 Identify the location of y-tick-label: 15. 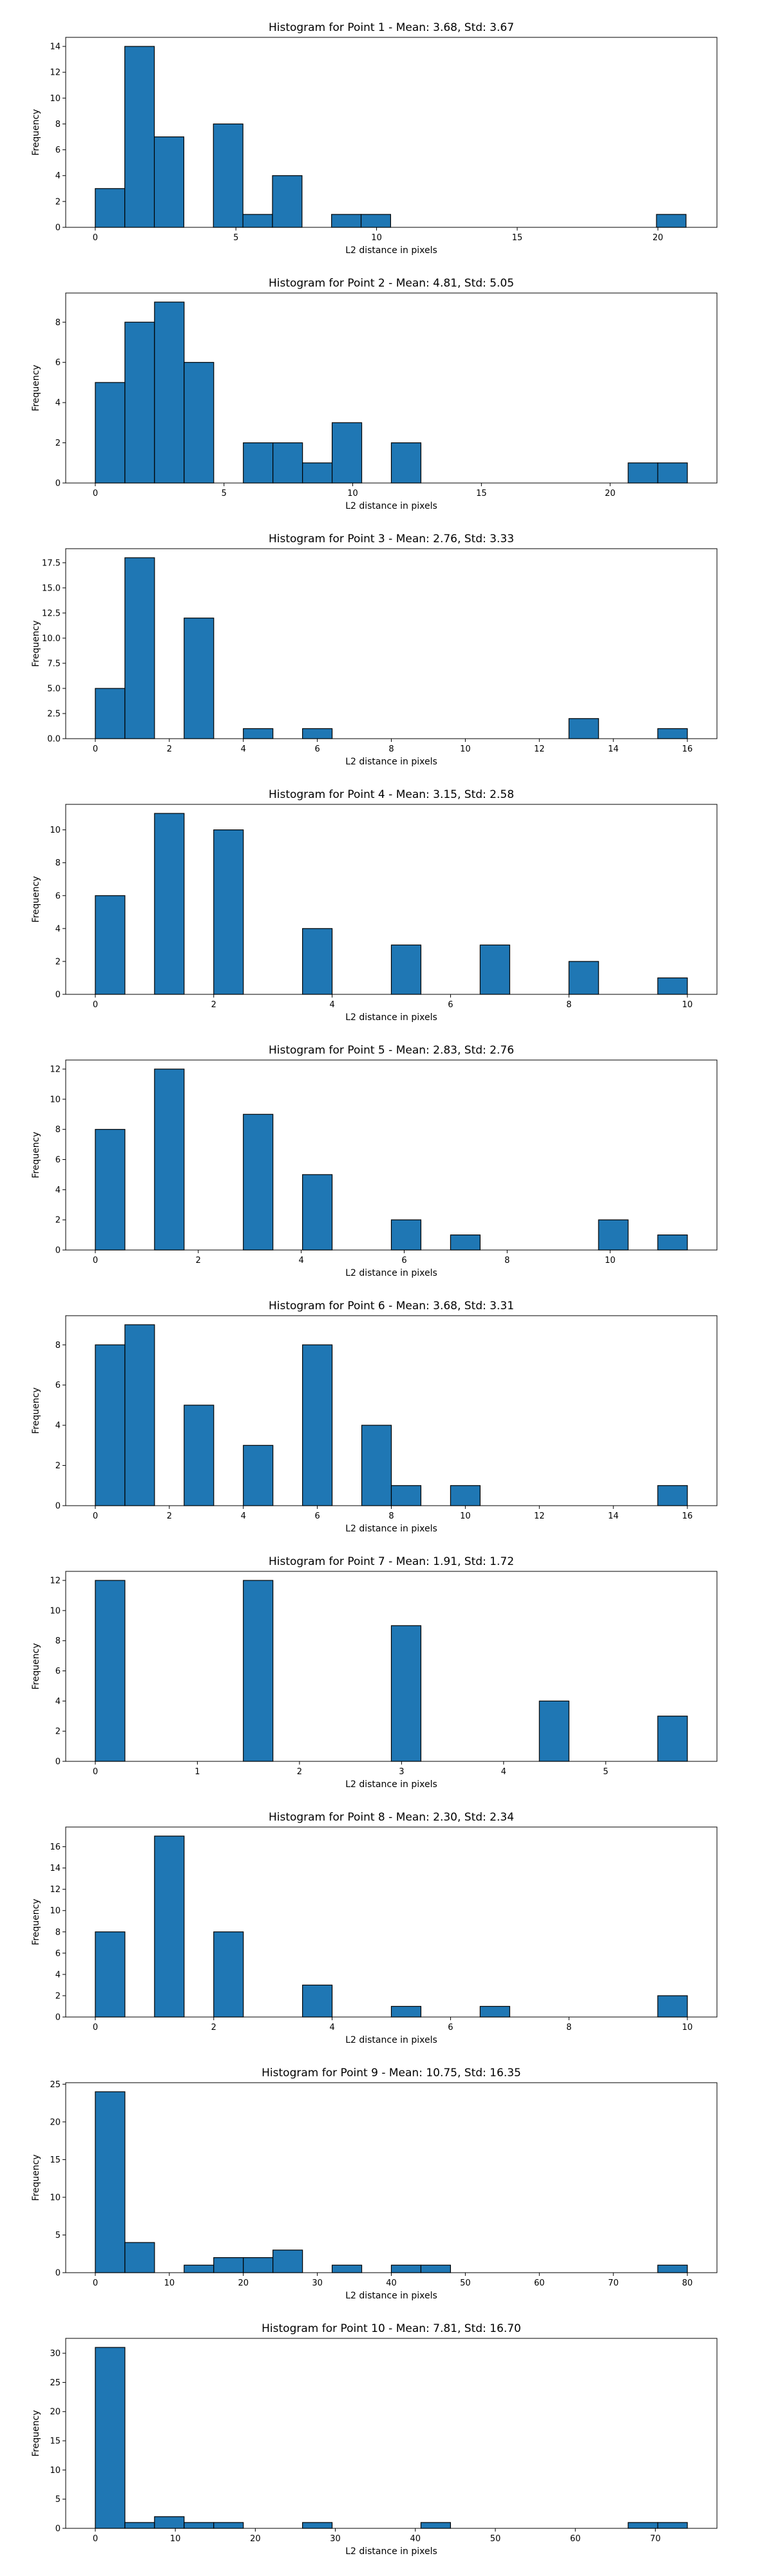
(55, 2160).